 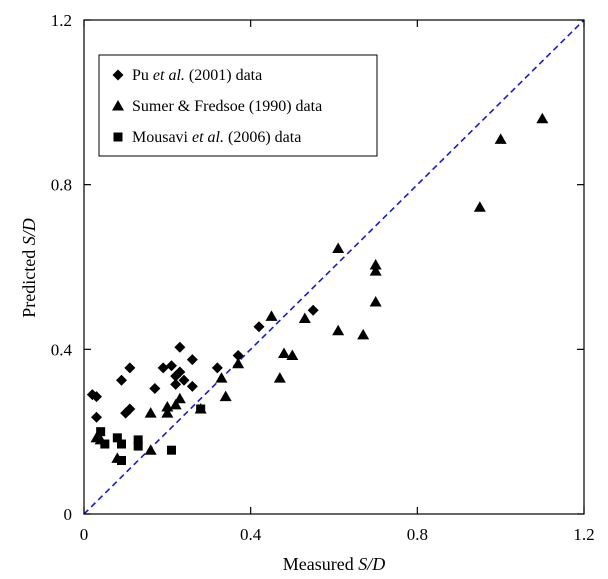 What do you see at coordinates (197, 75) in the screenshot?
I see `legend-label: Pu et al. (2001) data` at bounding box center [197, 75].